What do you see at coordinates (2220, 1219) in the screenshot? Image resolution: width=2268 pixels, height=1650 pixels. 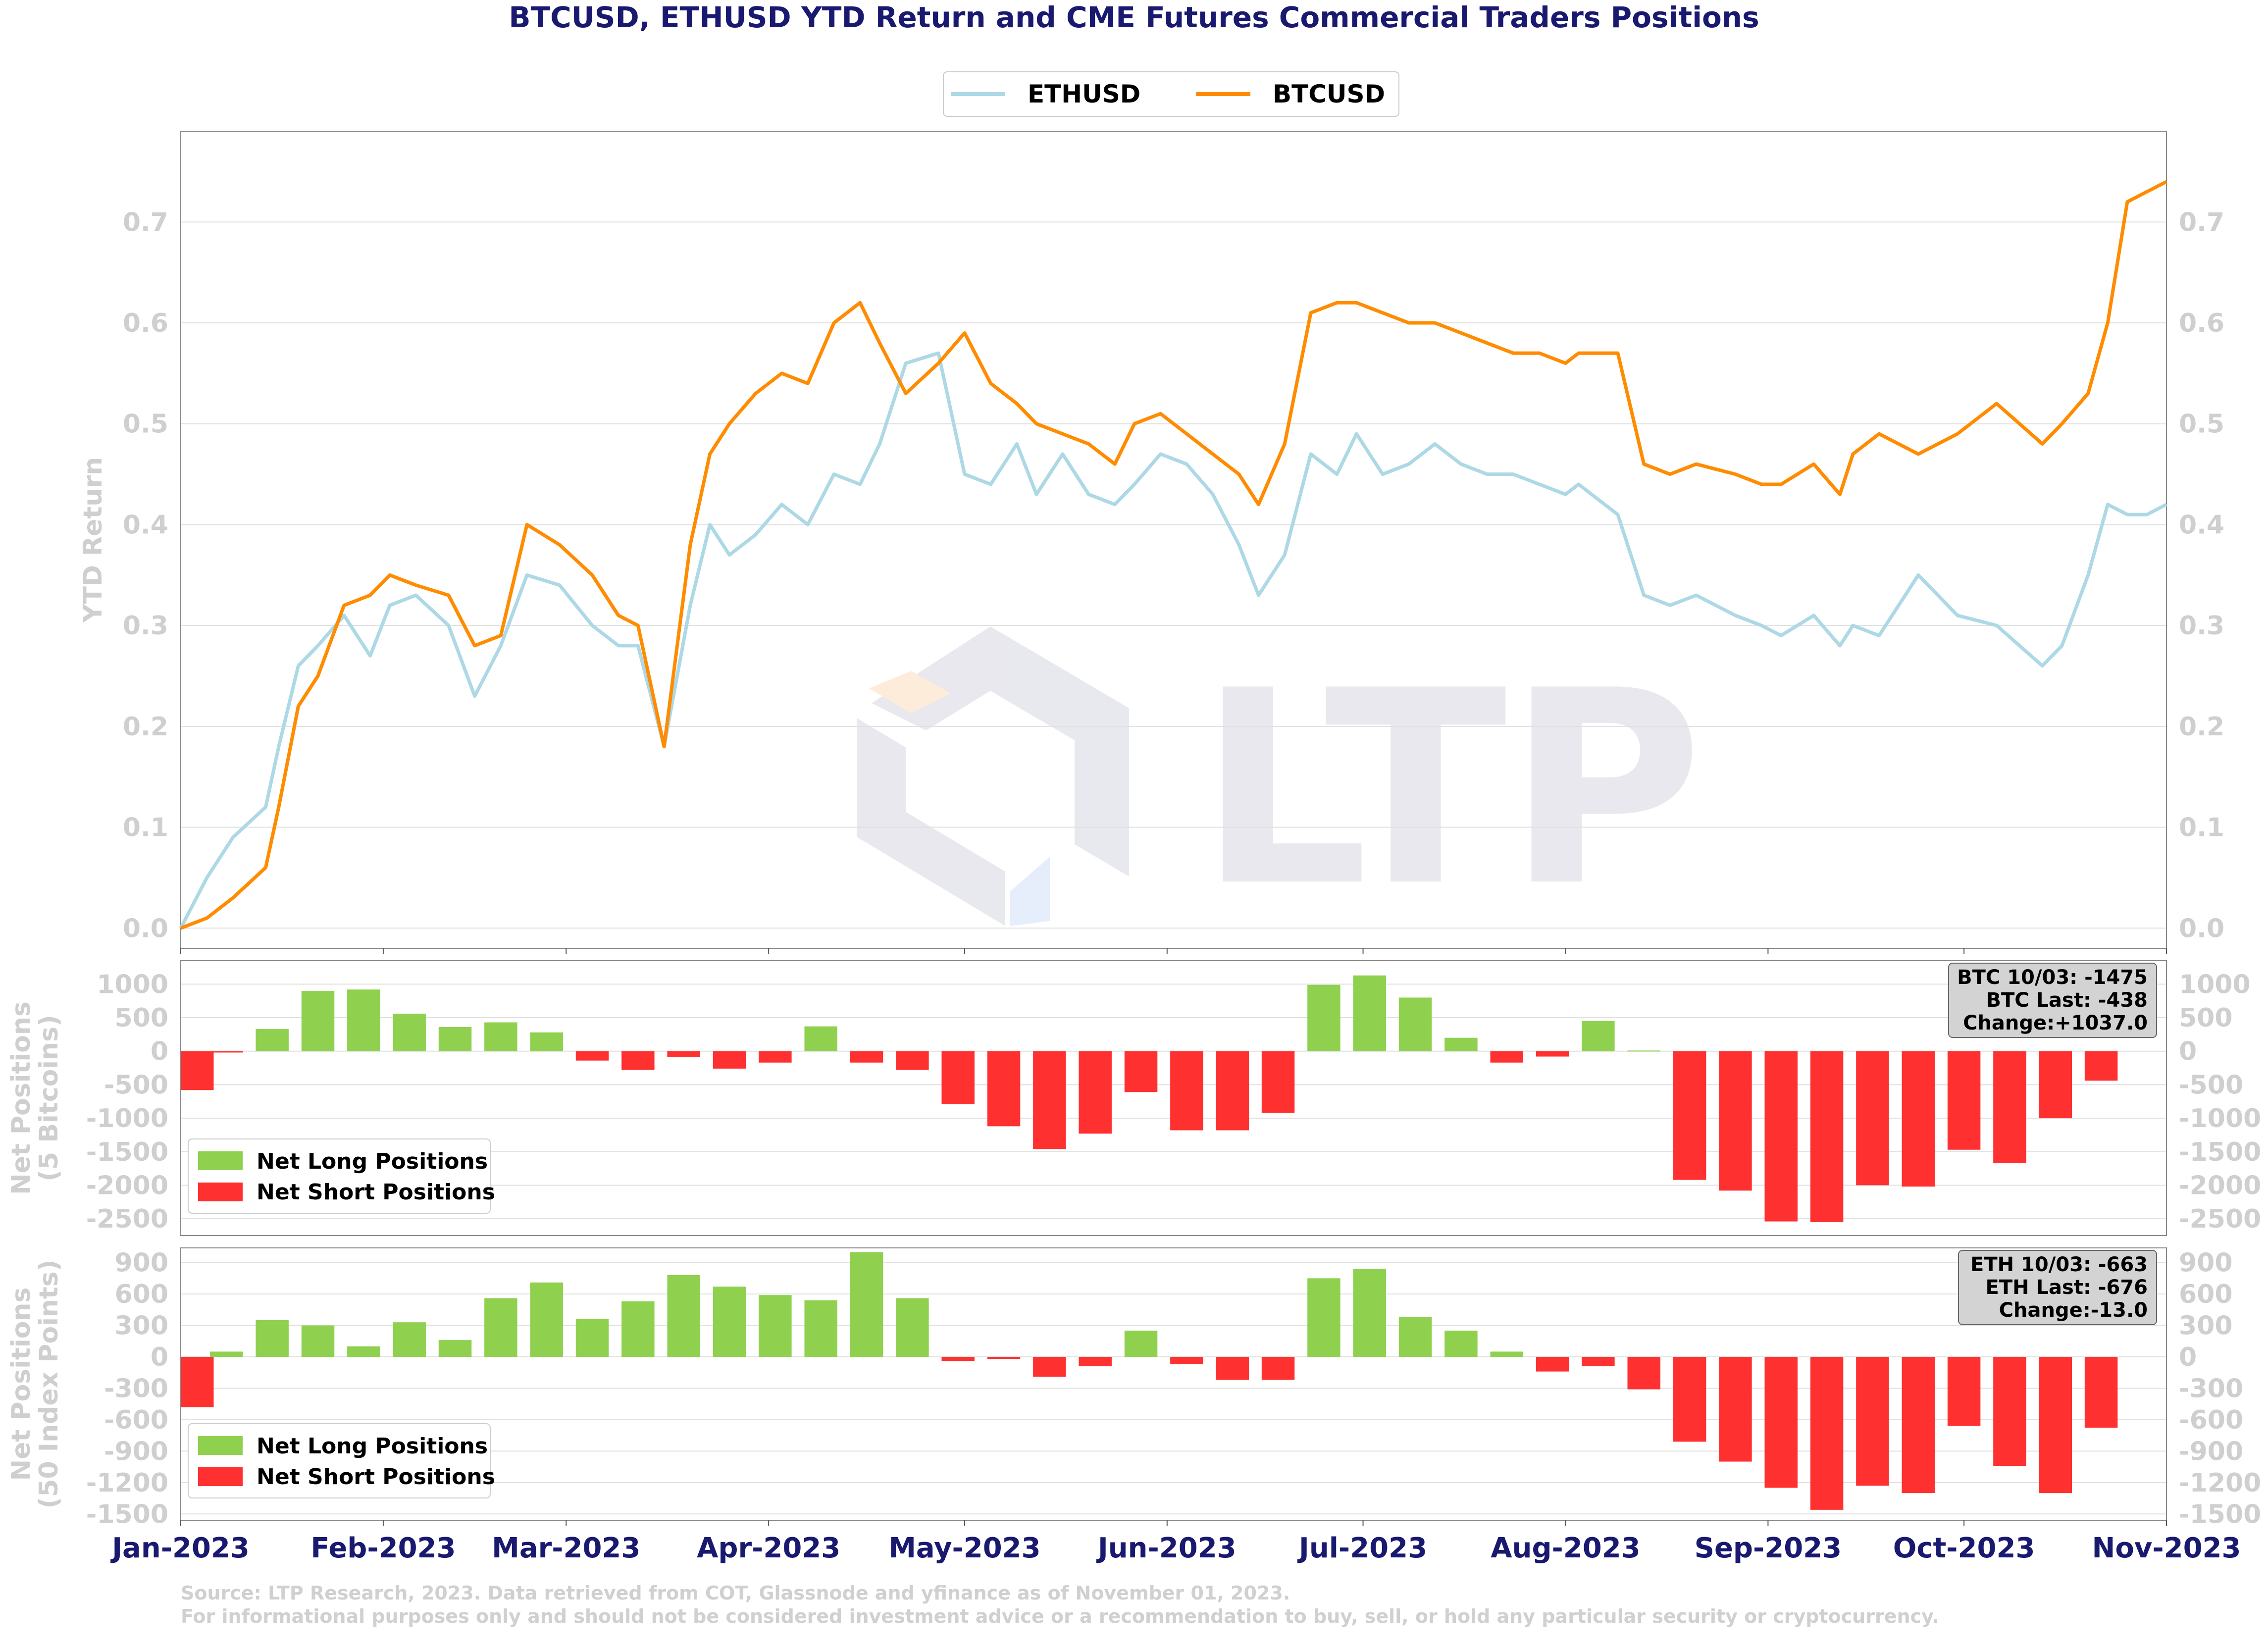 I see `y-tick-label-right: -2500` at bounding box center [2220, 1219].